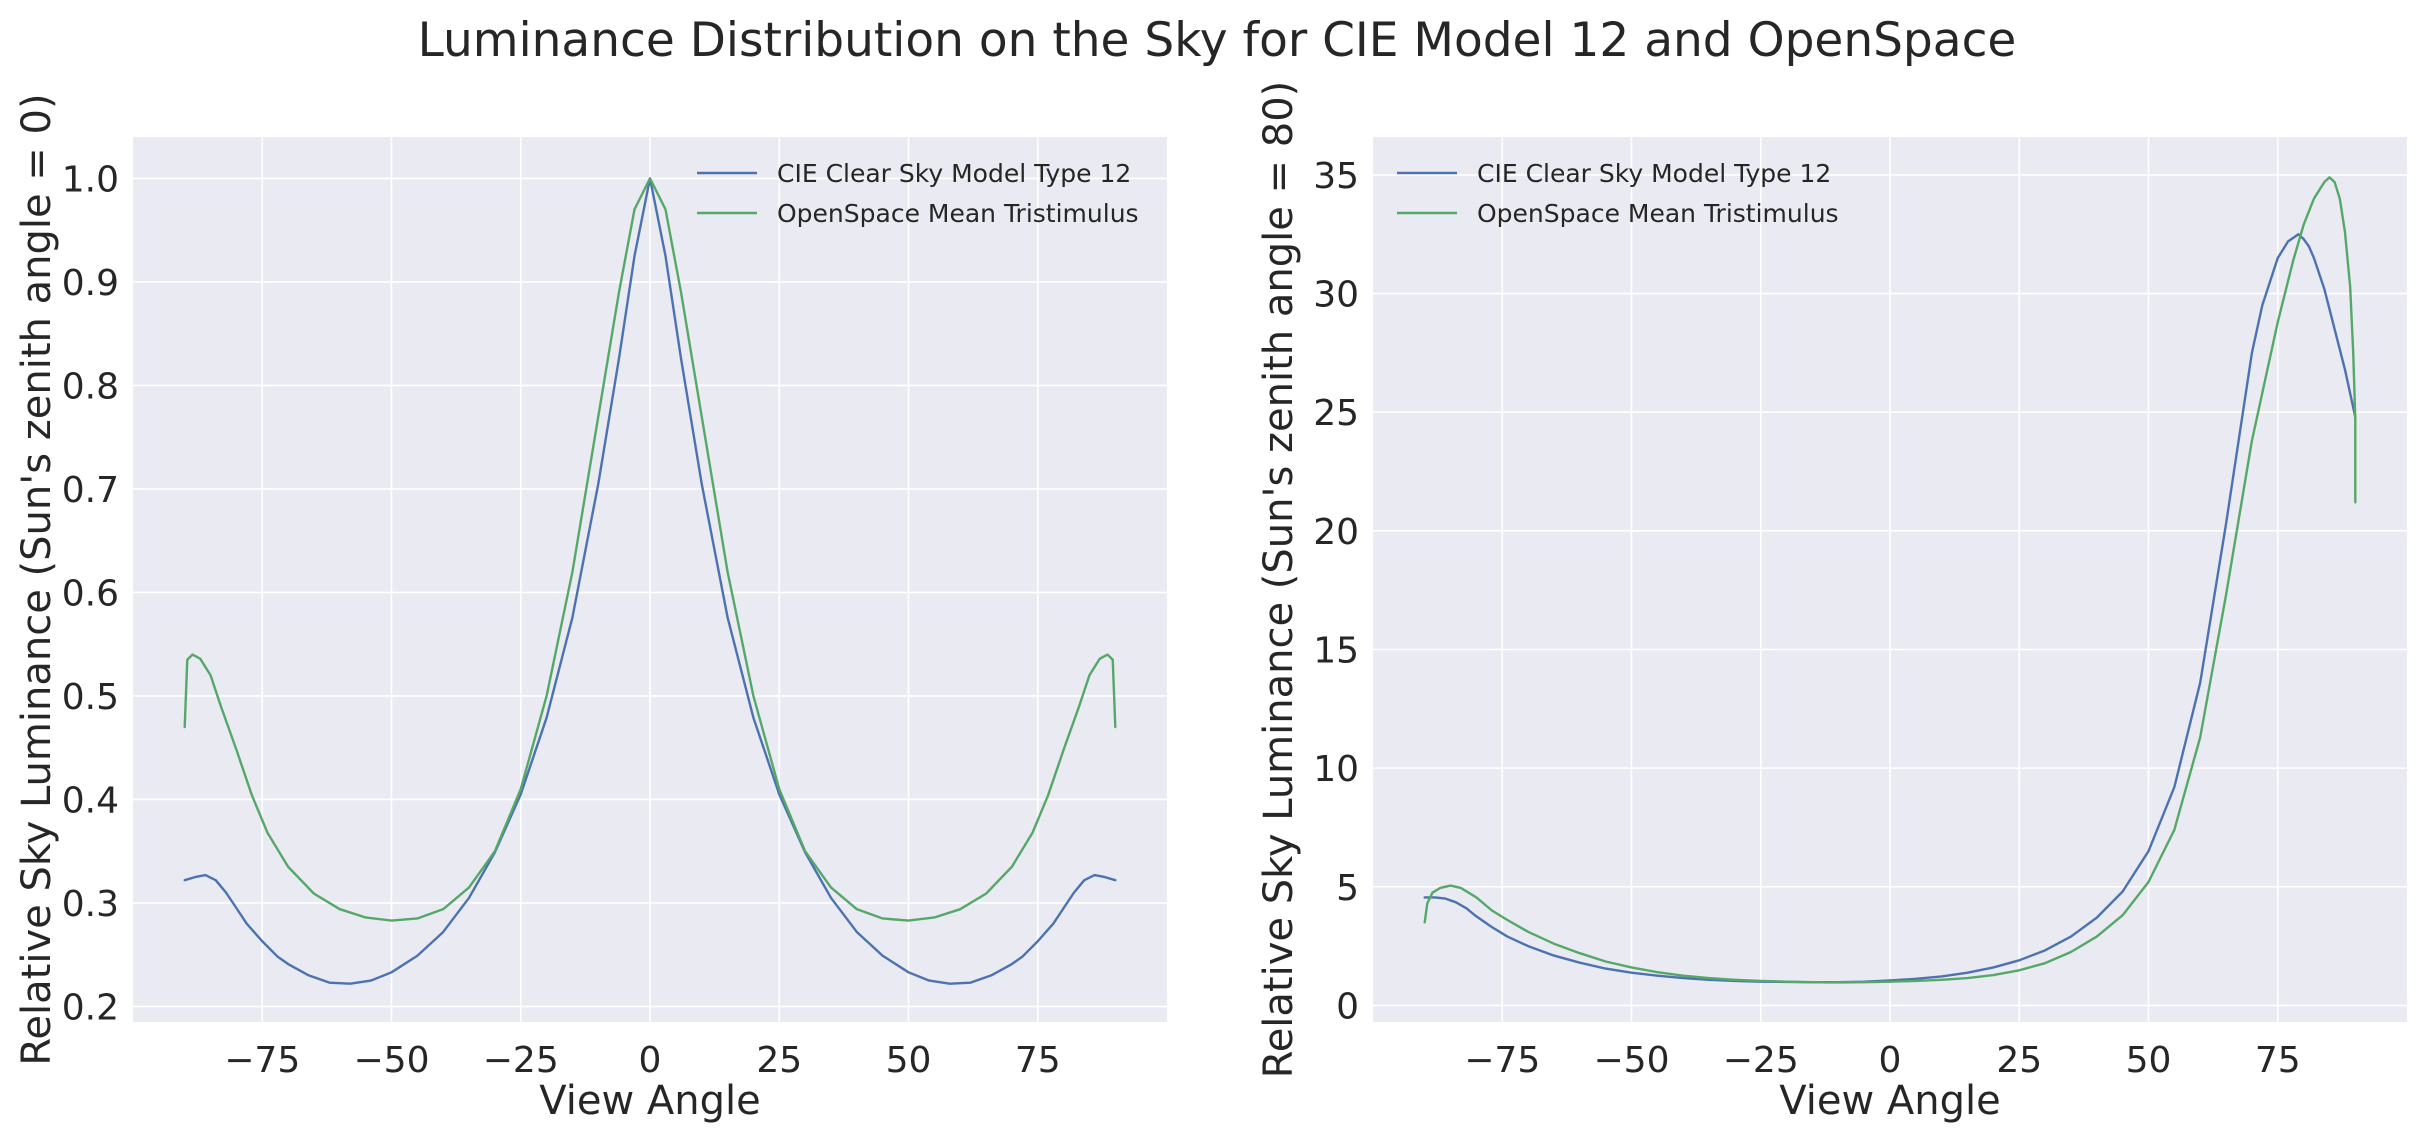  Describe the element at coordinates (1347, 888) in the screenshot. I see `y-tick-label: 5` at that location.